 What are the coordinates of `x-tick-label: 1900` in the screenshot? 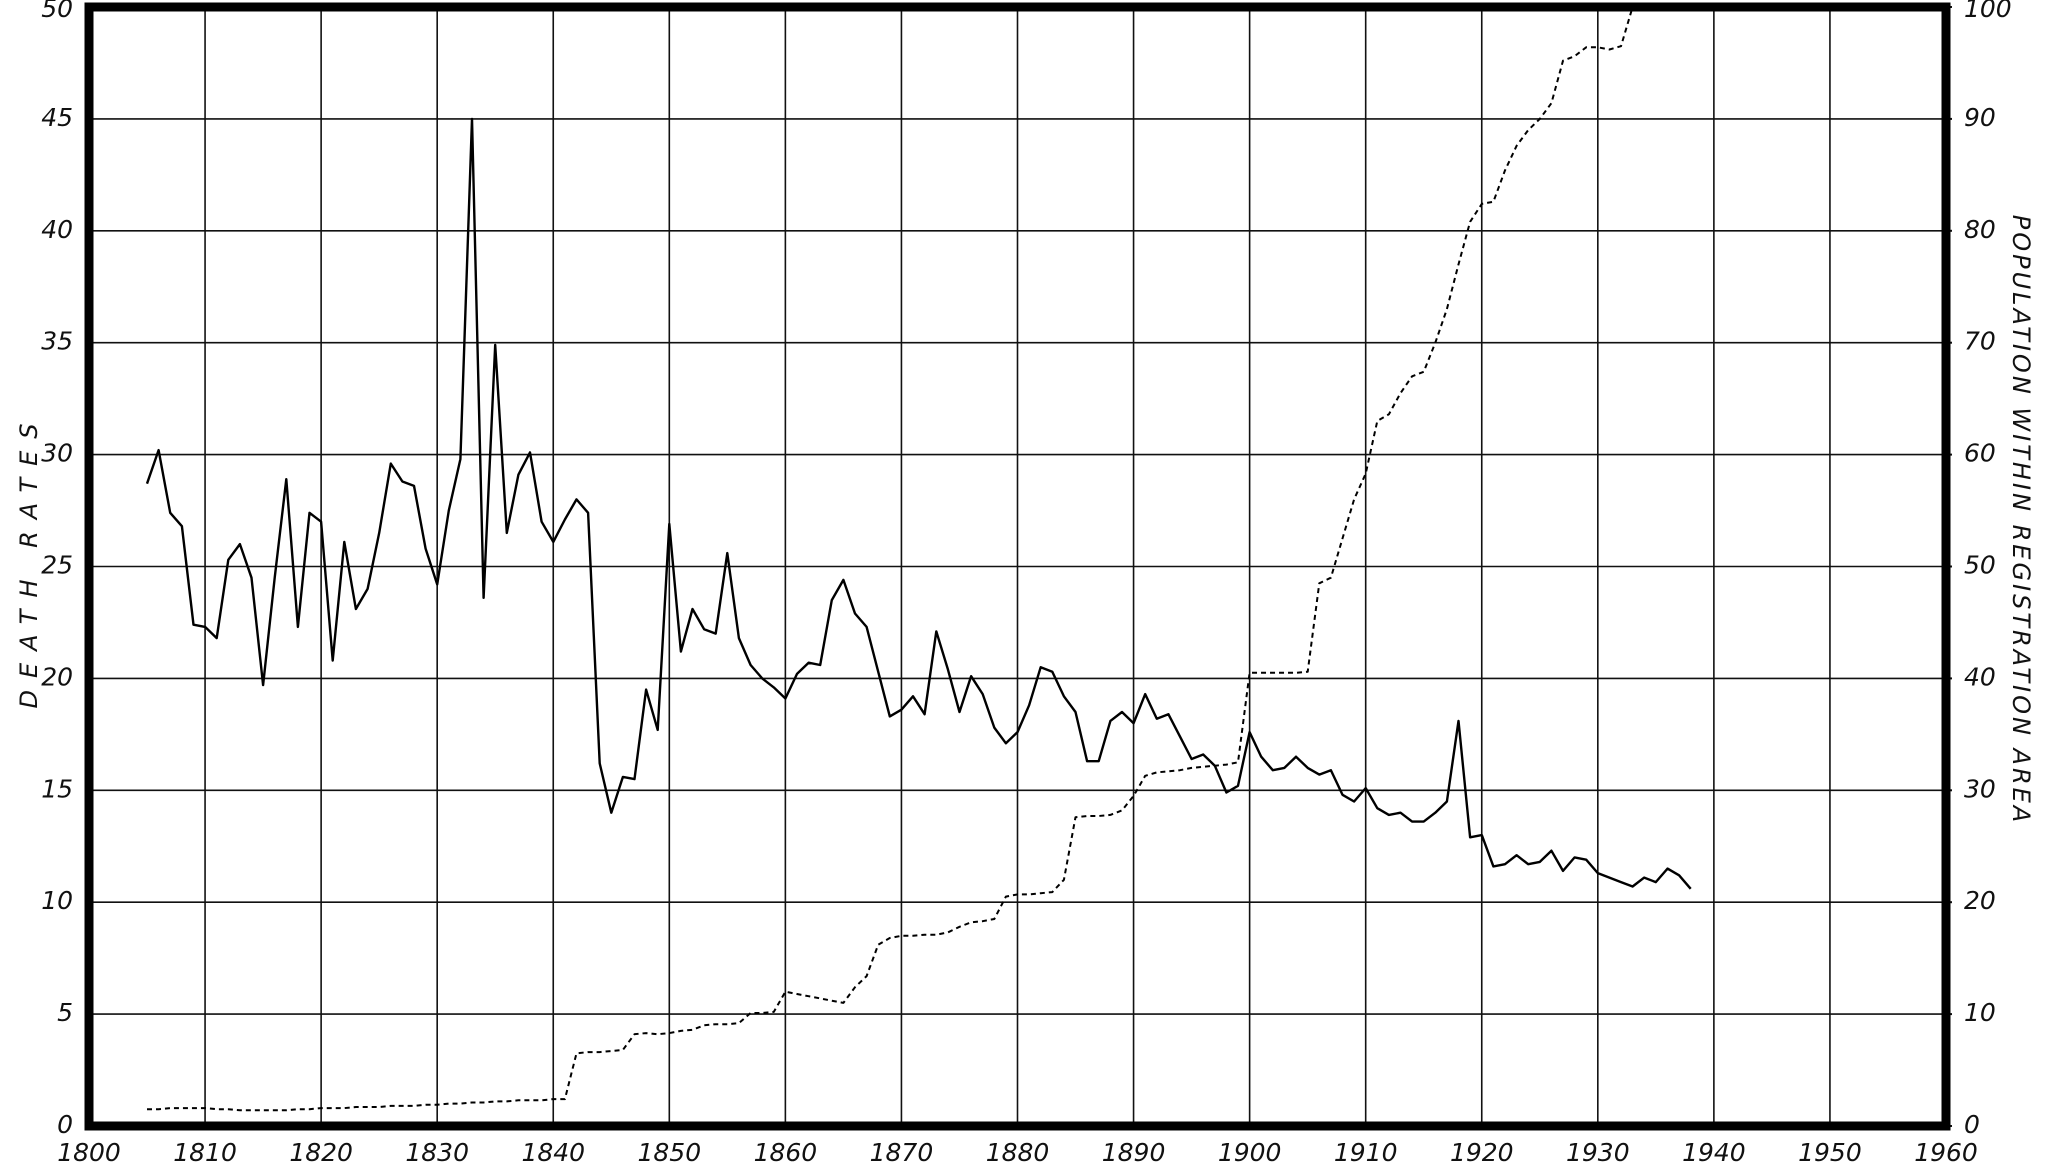 It's located at (1250, 1152).